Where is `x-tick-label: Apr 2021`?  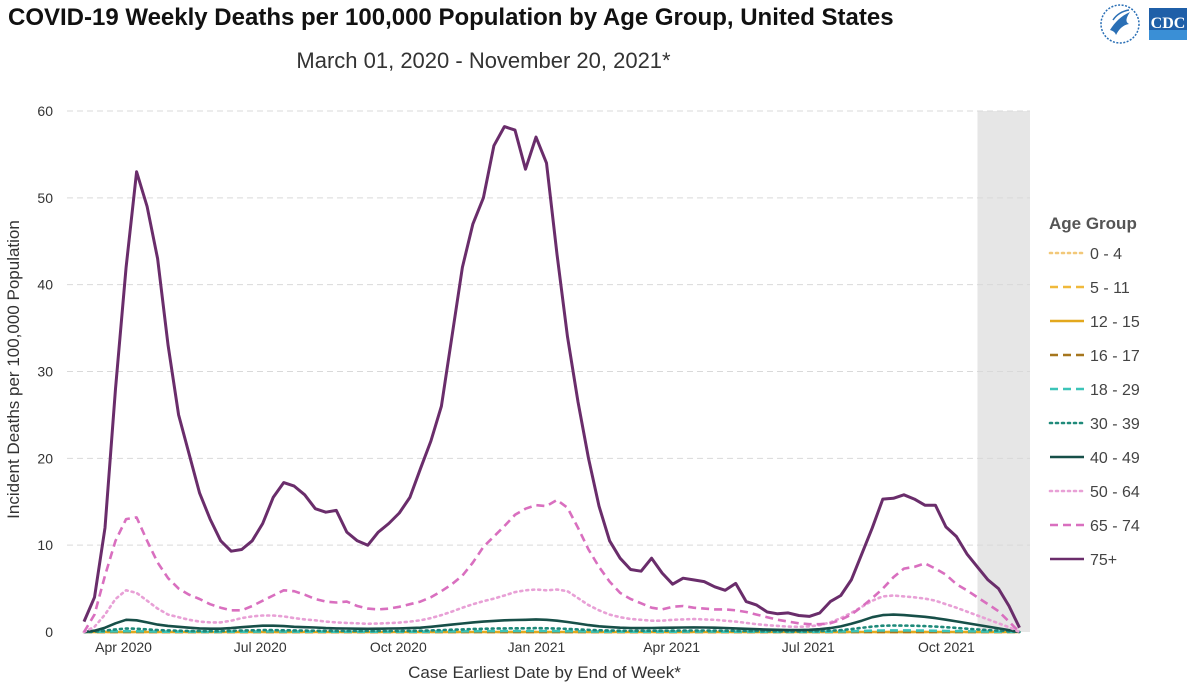
x-tick-label: Apr 2021 is located at coordinates (671, 647).